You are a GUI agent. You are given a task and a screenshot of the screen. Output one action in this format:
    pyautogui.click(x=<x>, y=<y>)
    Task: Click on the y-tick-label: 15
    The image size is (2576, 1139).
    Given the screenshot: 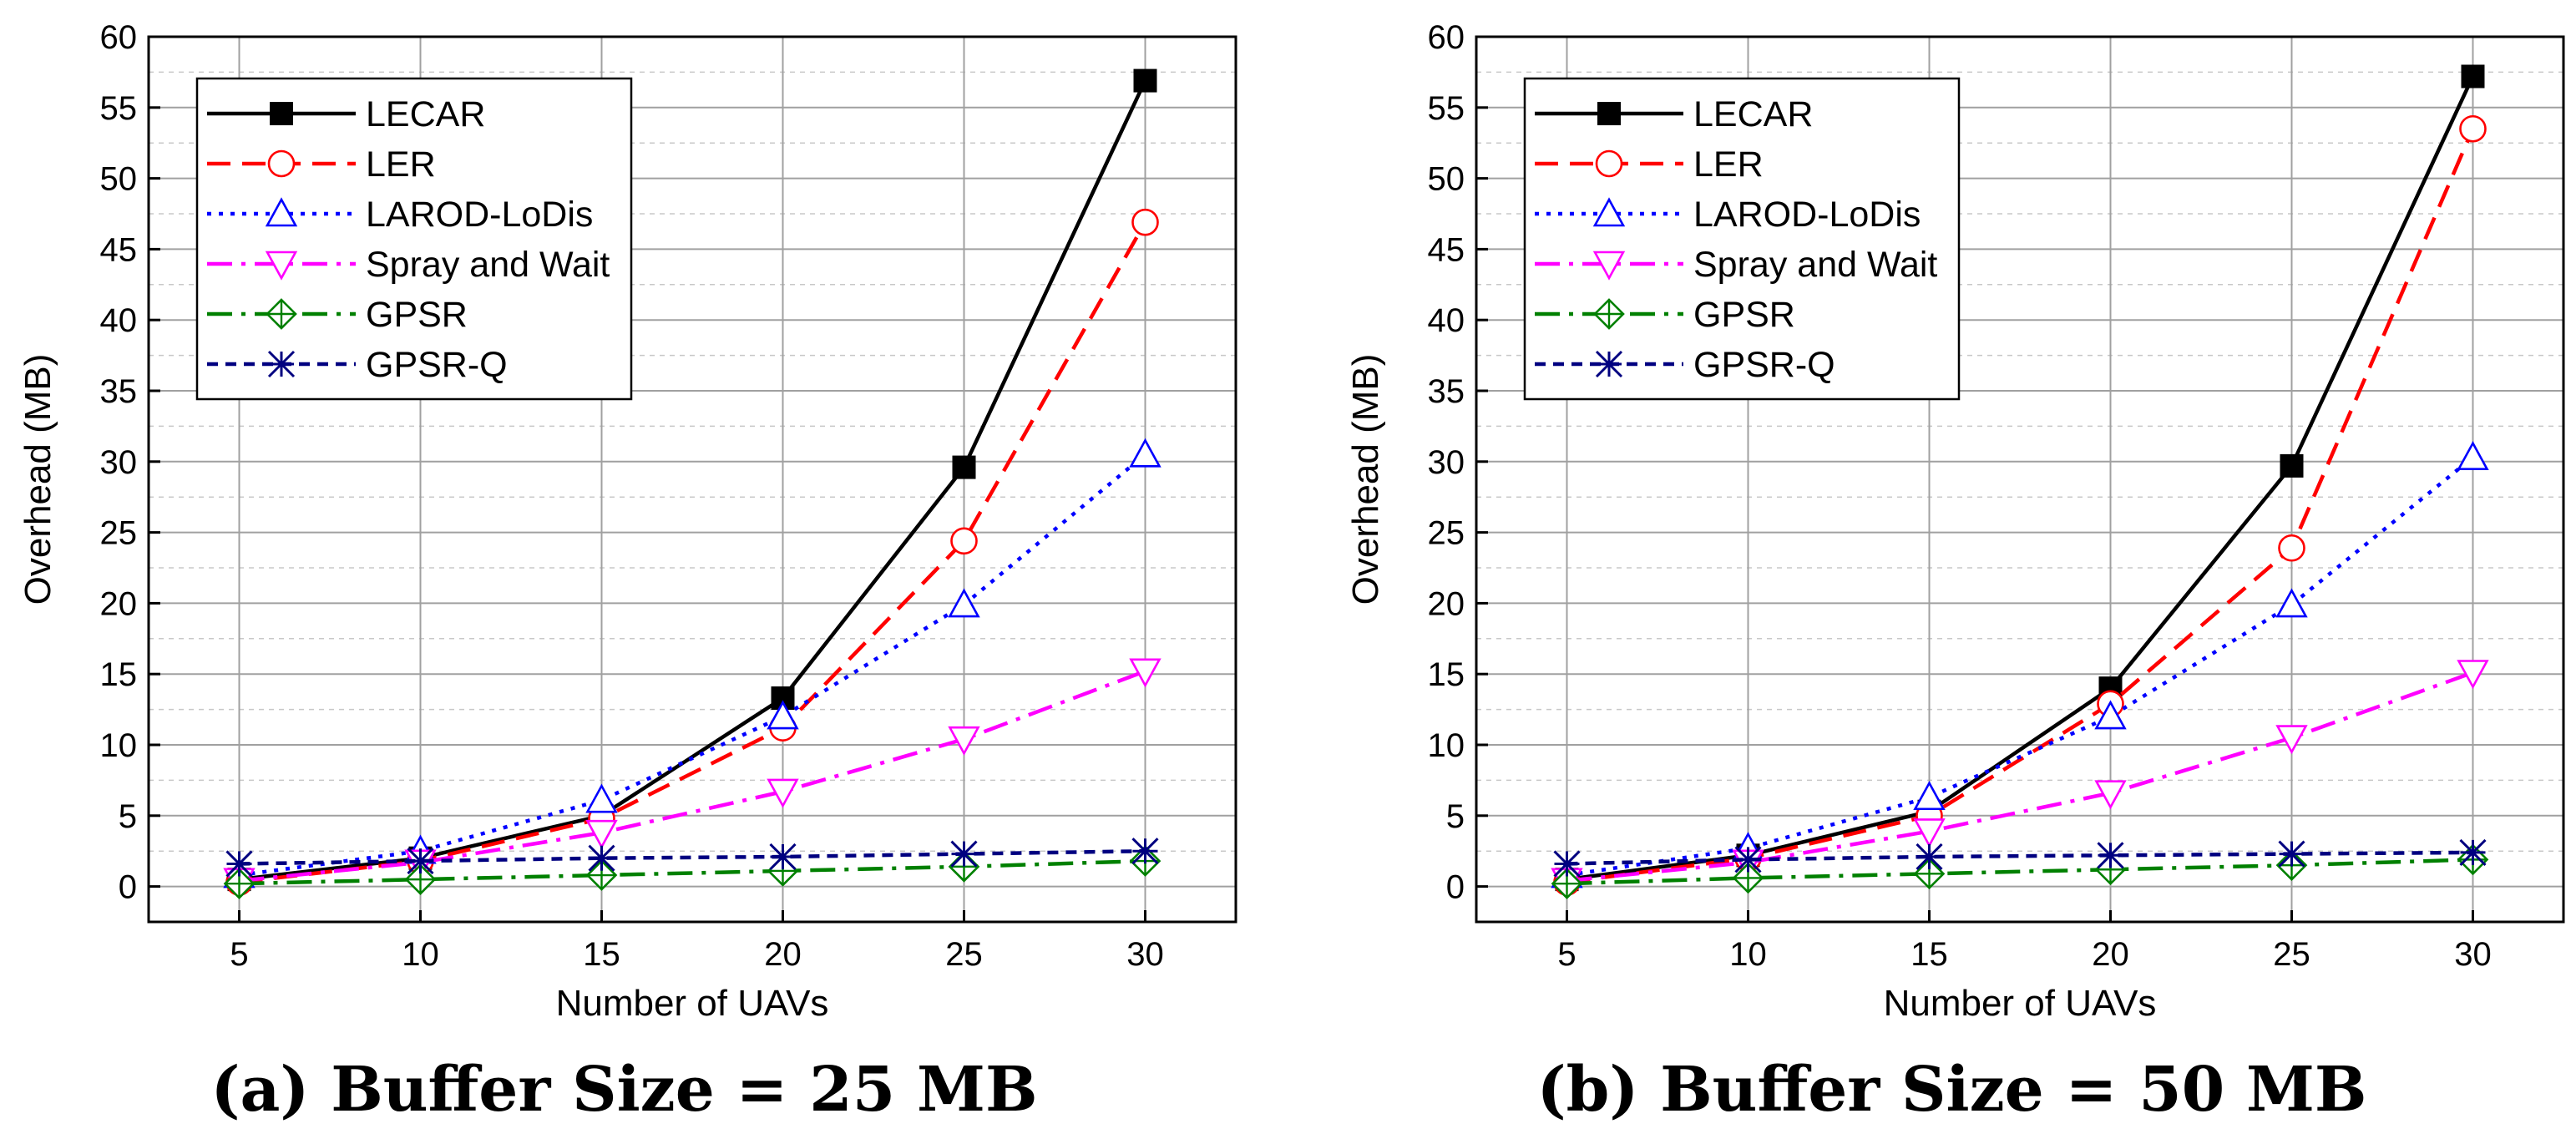 What is the action you would take?
    pyautogui.click(x=119, y=674)
    